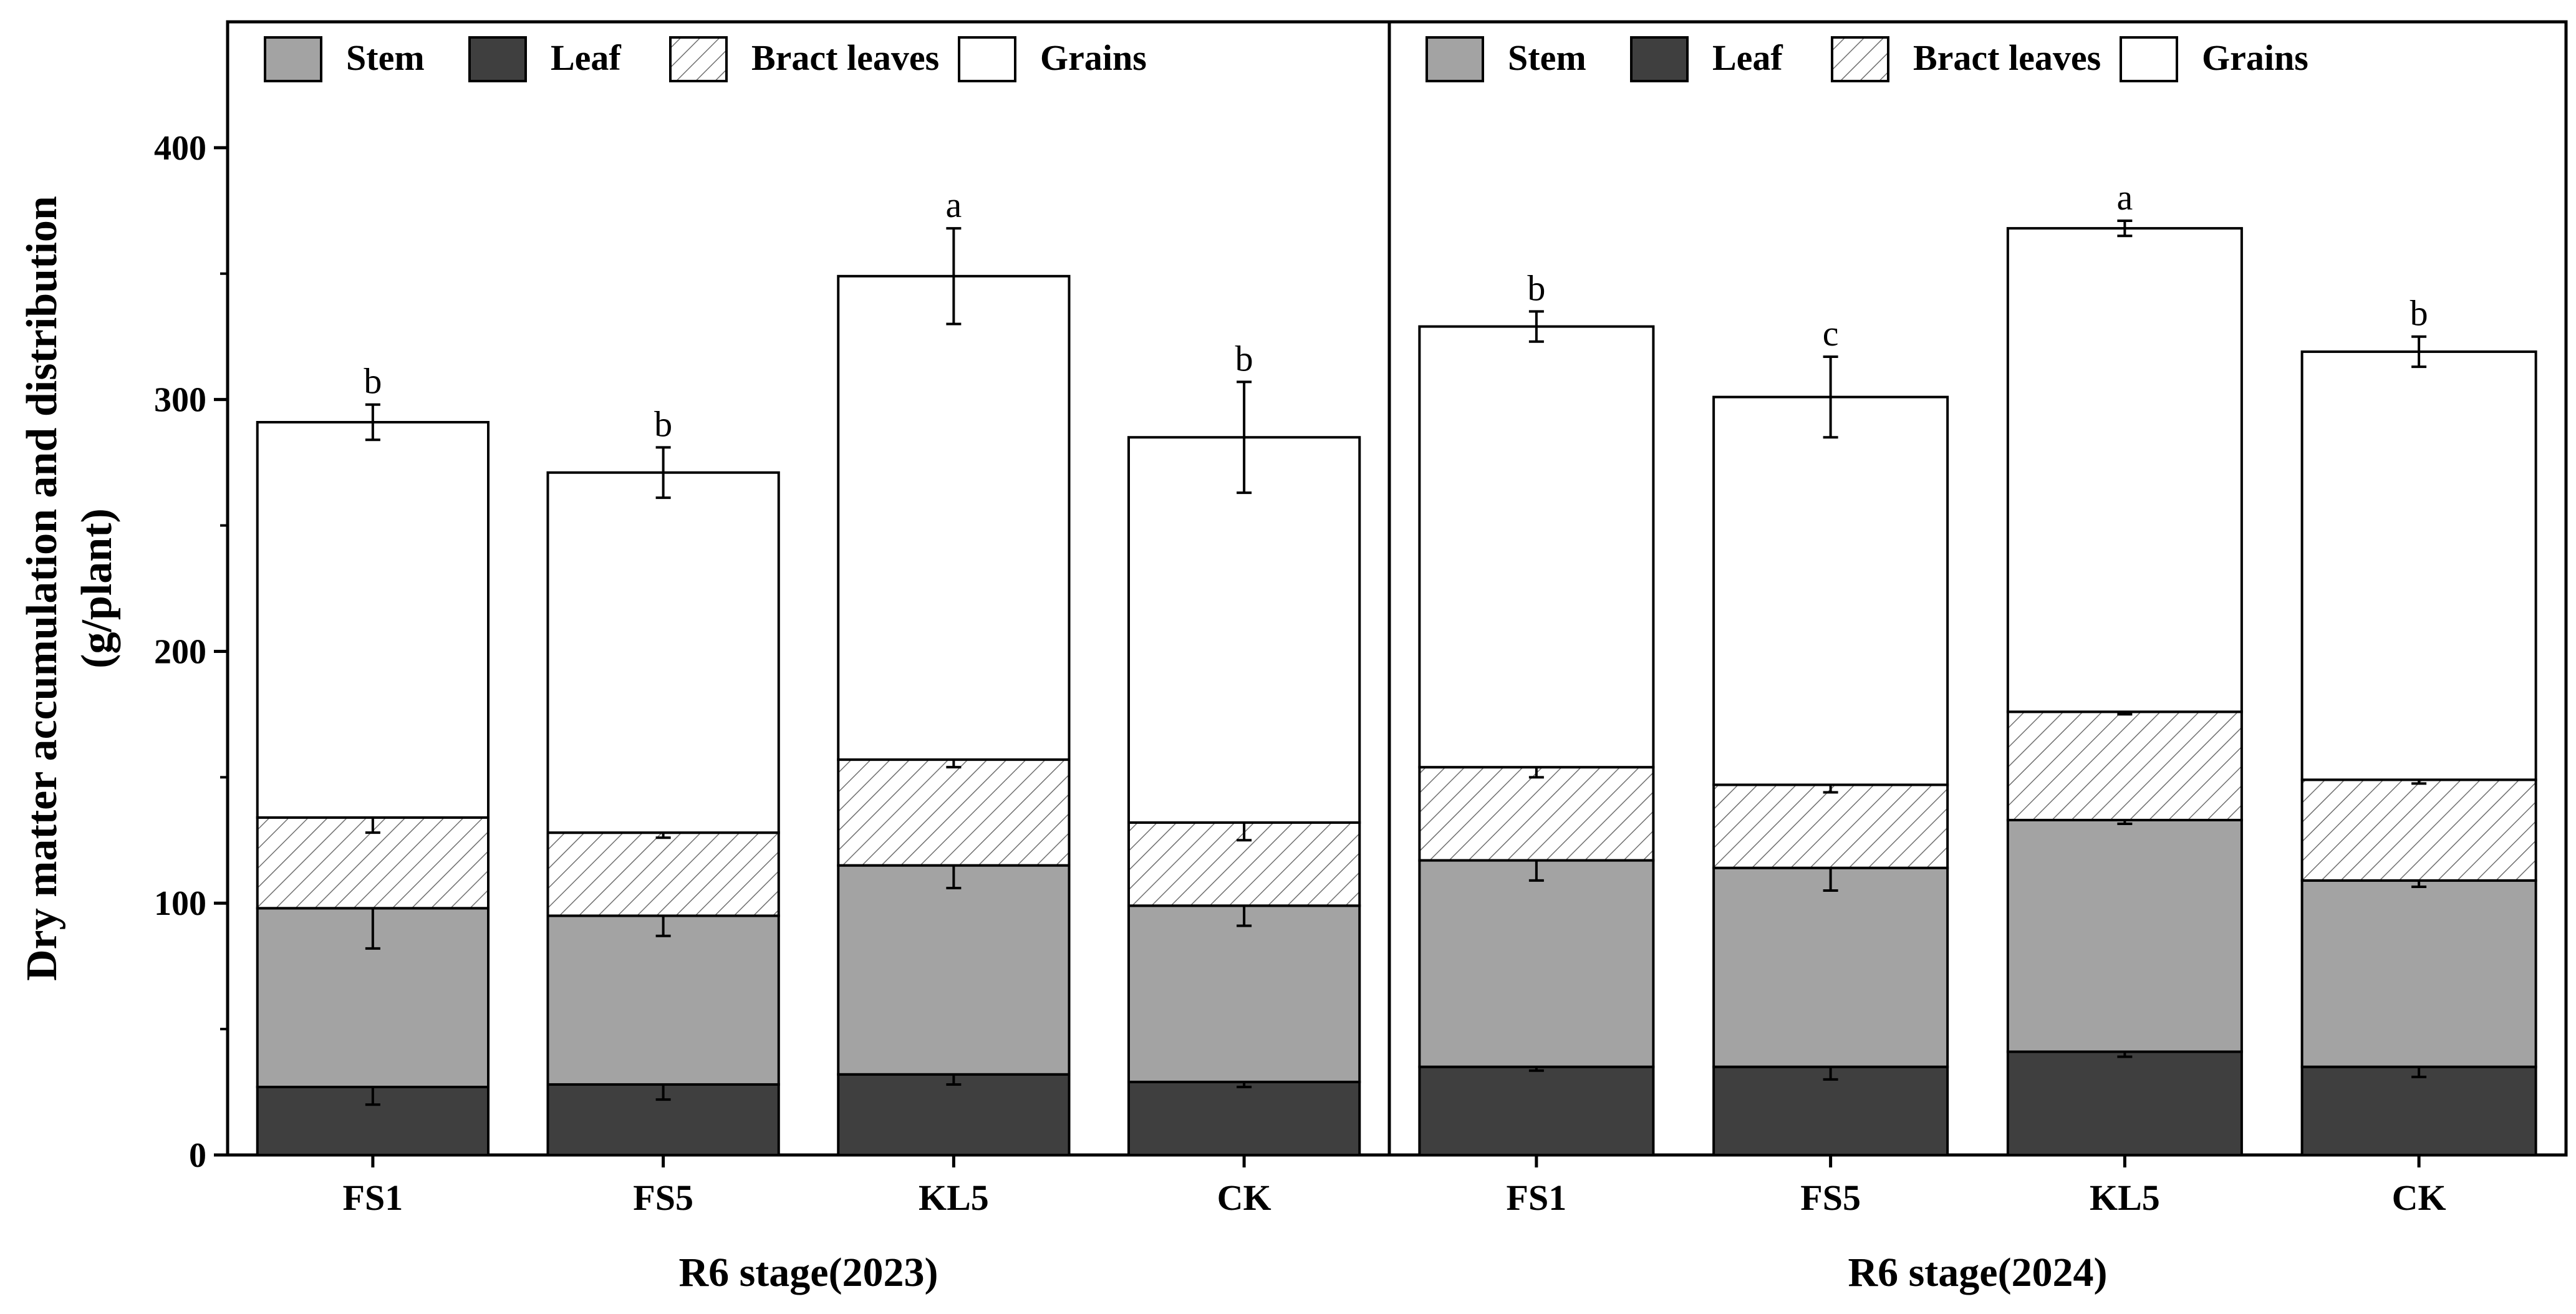 This screenshot has height=1314, width=2576. I want to click on y-axis-label: Dry matter accumulation and distribution, so click(42, 588).